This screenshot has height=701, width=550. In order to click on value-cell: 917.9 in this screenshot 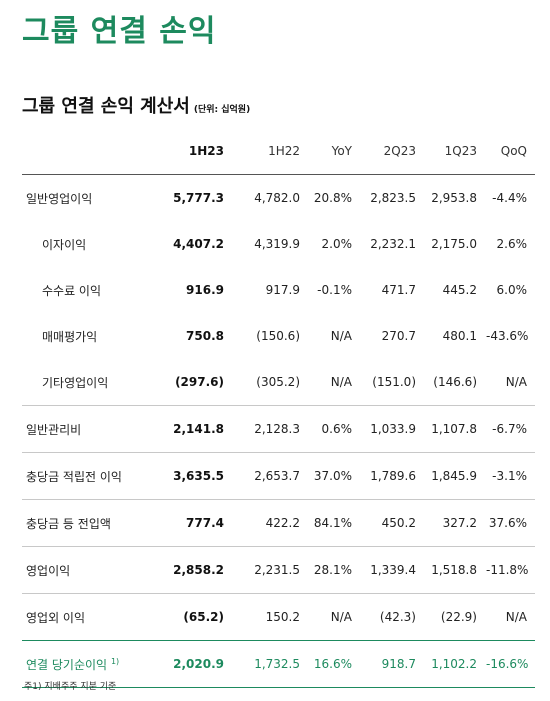, I will do `click(282, 290)`.